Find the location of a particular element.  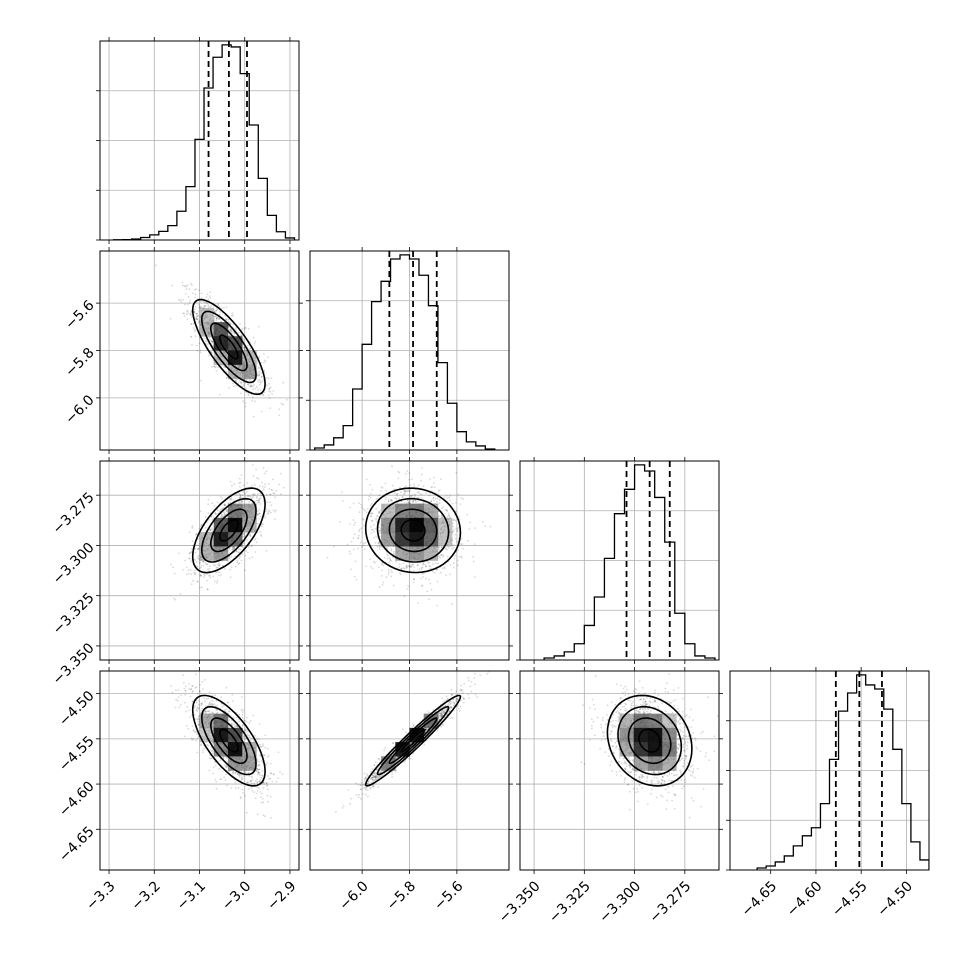

pair-2-1-content is located at coordinates (409, 536).